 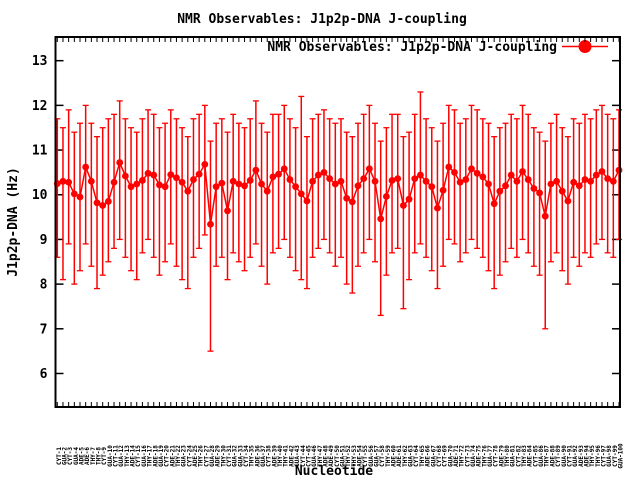 I want to click on x-tick-label: THY-59, so click(x=388, y=456).